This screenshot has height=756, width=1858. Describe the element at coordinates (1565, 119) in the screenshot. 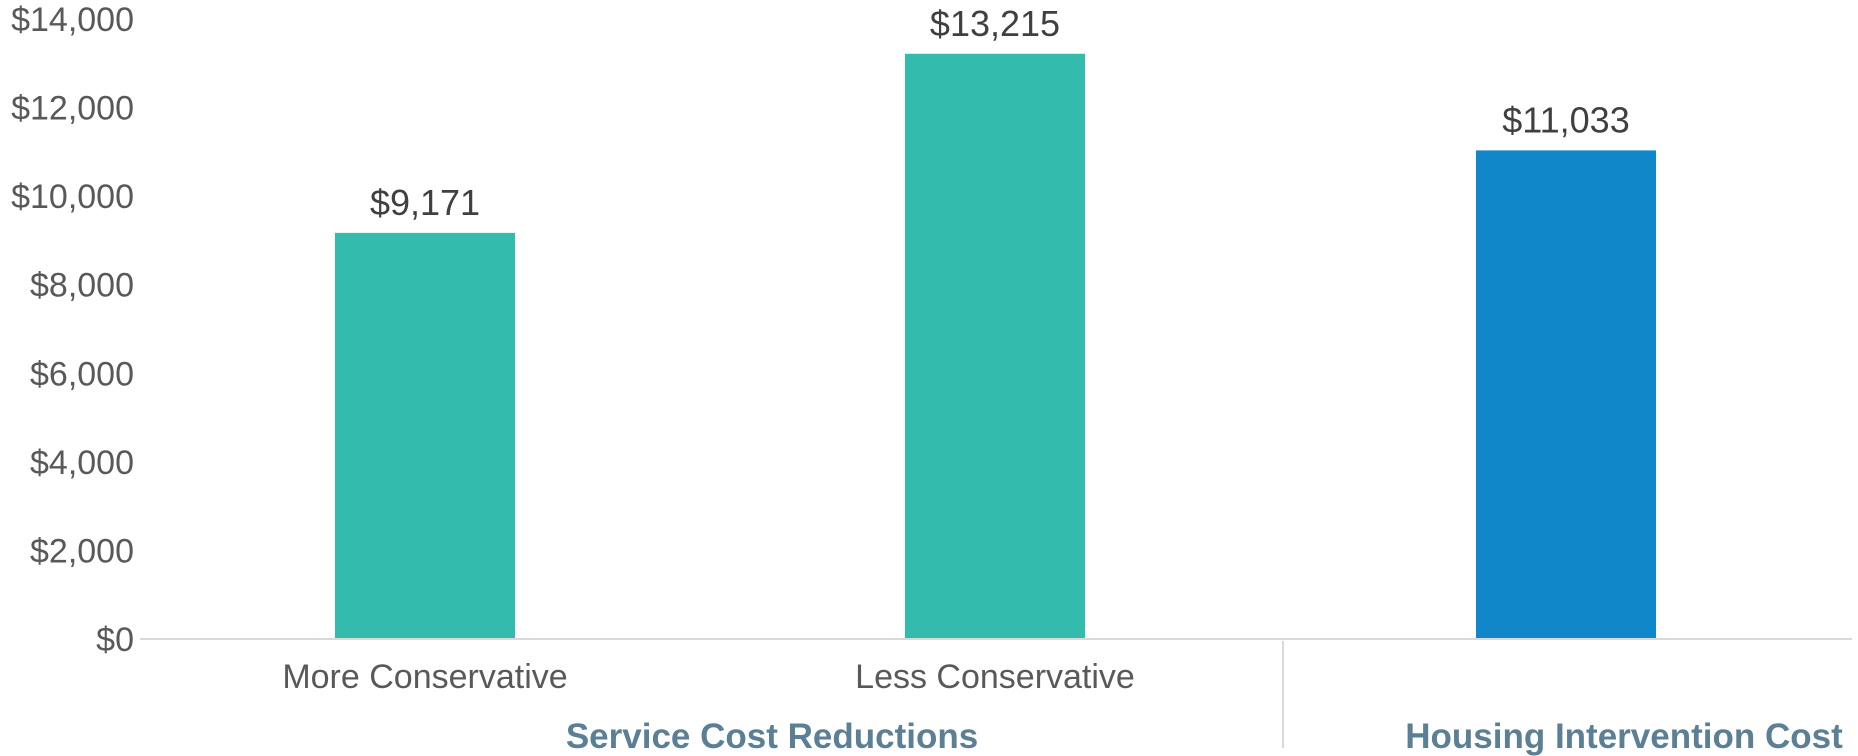

I see `data-label: $11,033` at that location.